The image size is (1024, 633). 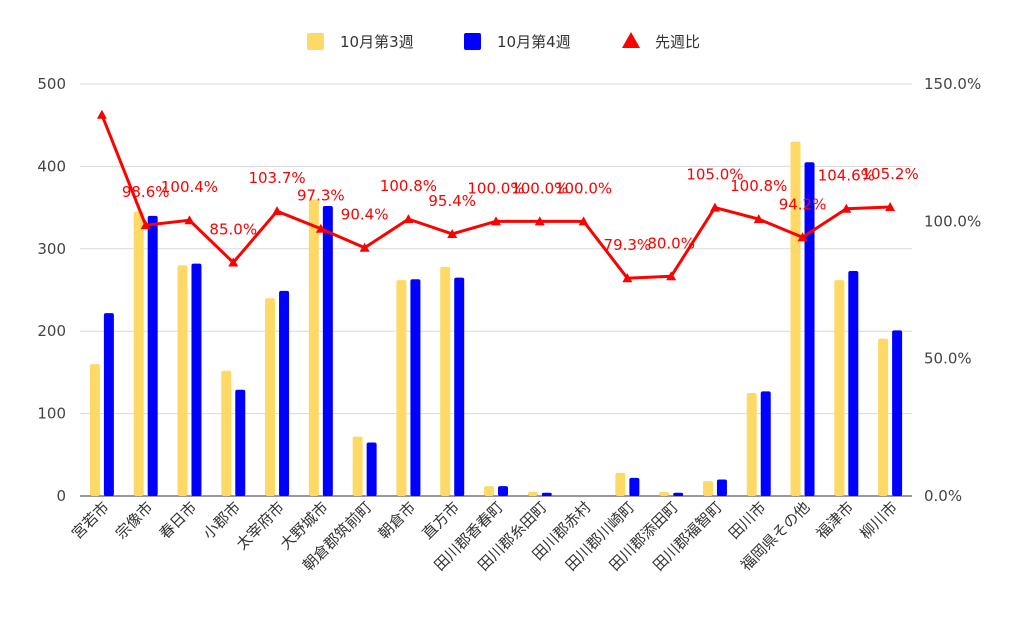 What do you see at coordinates (276, 178) in the screenshot?
I see `line-data-label: 103.7%` at bounding box center [276, 178].